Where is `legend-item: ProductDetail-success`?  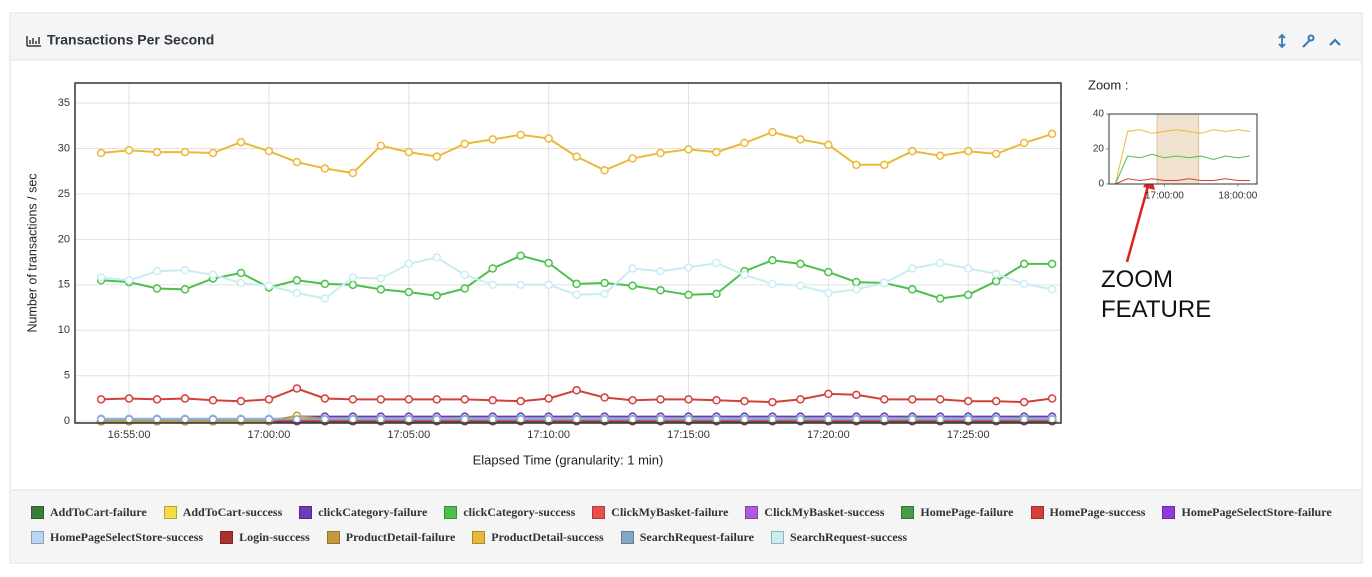
legend-item: ProductDetail-success is located at coordinates (538, 537).